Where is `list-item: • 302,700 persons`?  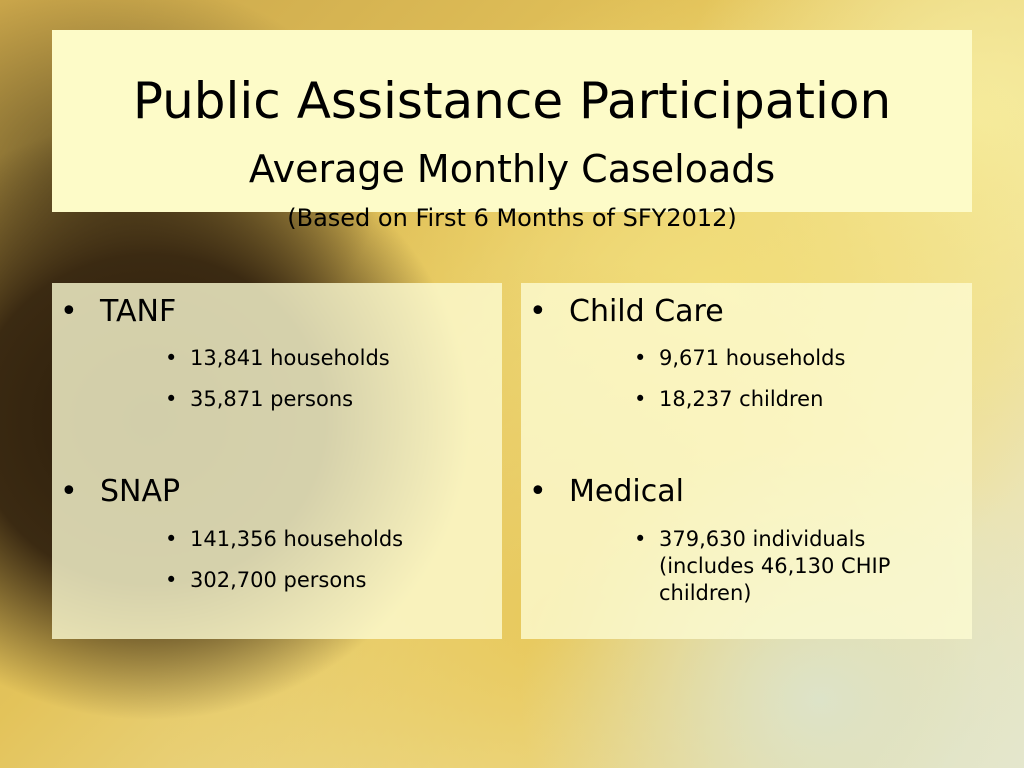
list-item: • 302,700 persons is located at coordinates (322, 580).